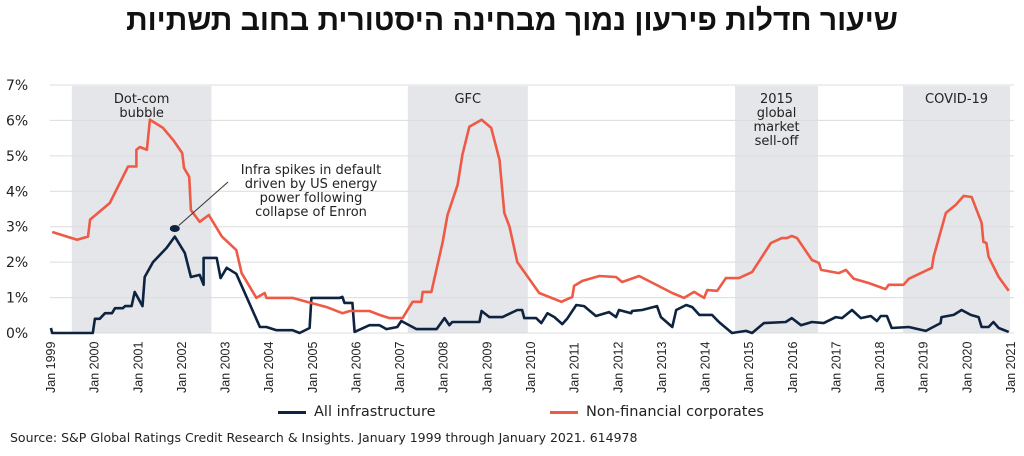 This screenshot has width=1024, height=456. I want to click on x-tick-label: Jan 1999, so click(51, 367).